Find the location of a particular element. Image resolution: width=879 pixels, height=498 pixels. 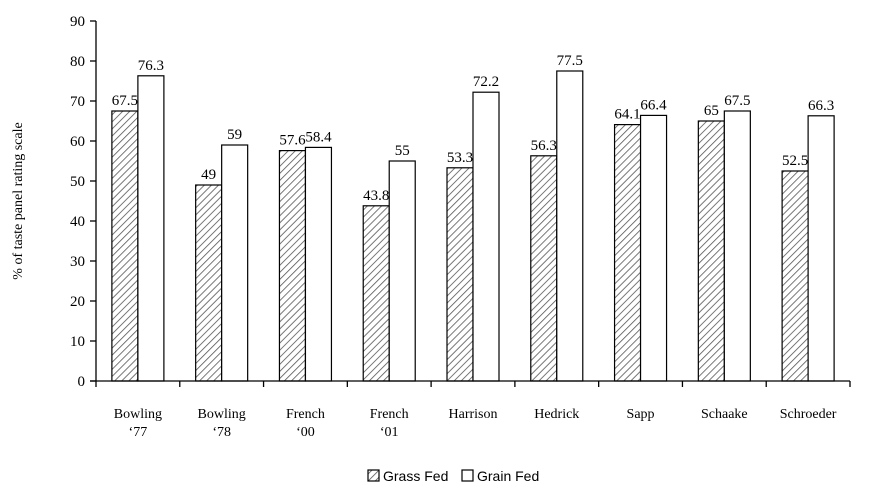

y-tick-label: 70 is located at coordinates (77, 102).